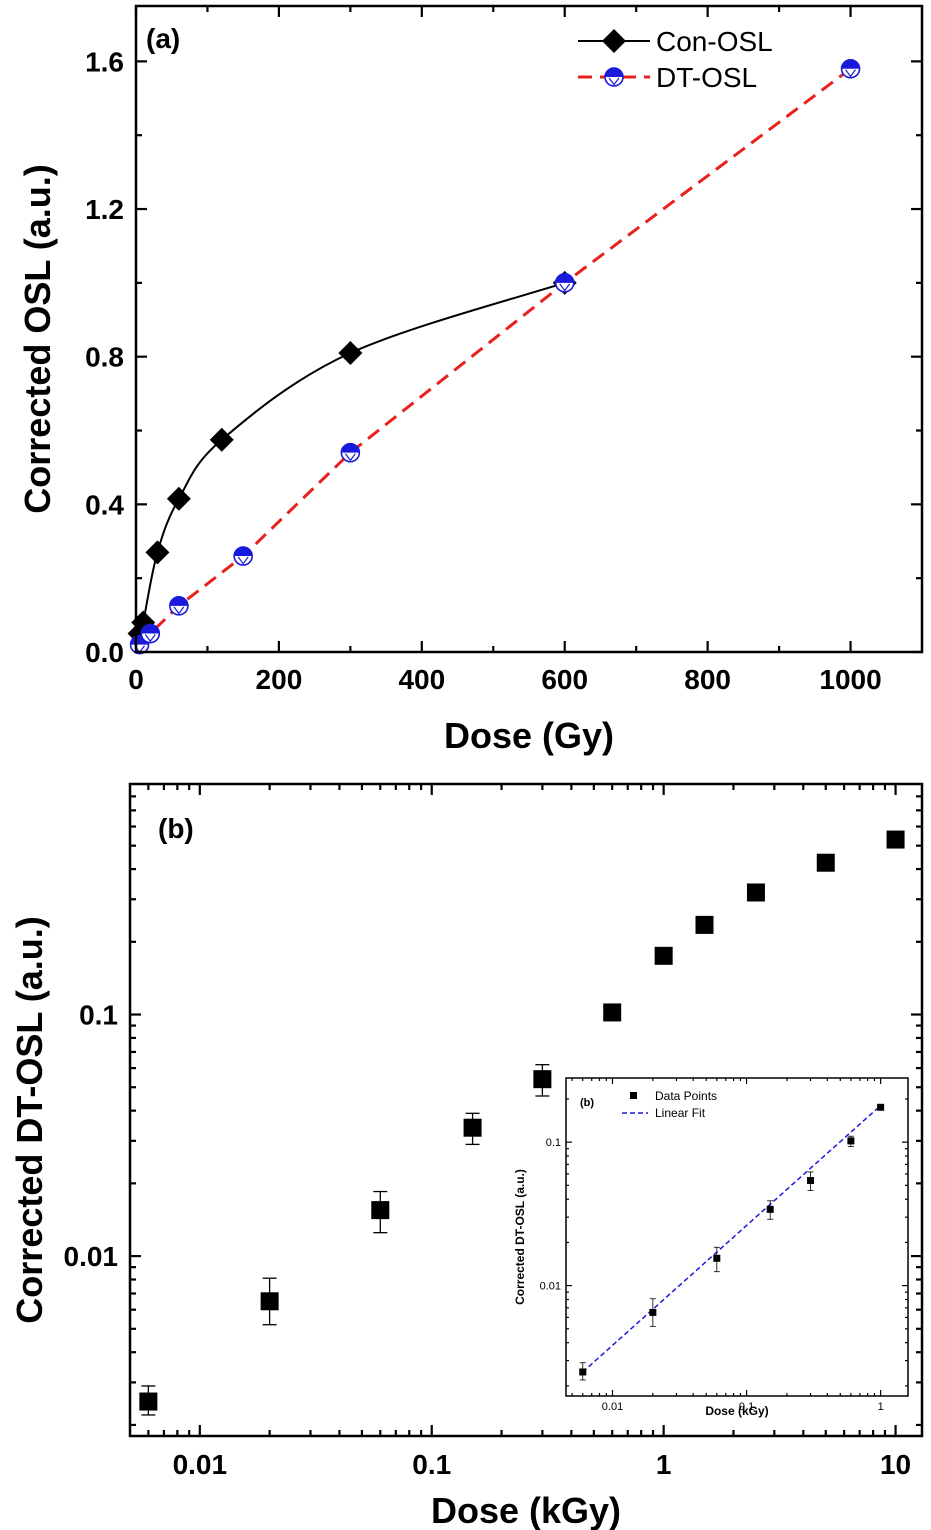  What do you see at coordinates (680, 1113) in the screenshot?
I see `inset-legend-fit-label: Linear Fit` at bounding box center [680, 1113].